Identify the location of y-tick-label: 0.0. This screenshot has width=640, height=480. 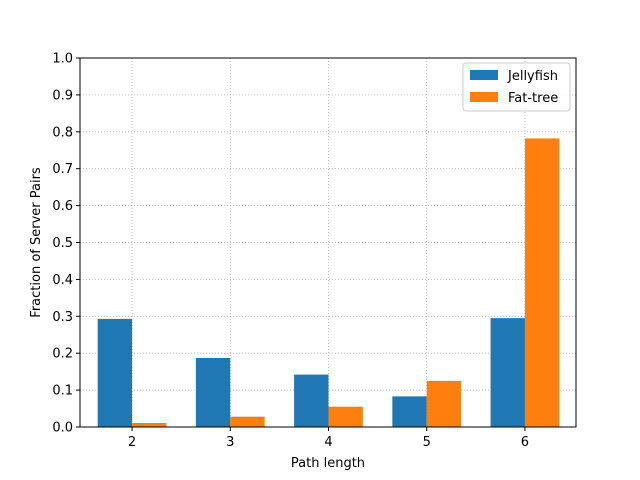
(62, 428).